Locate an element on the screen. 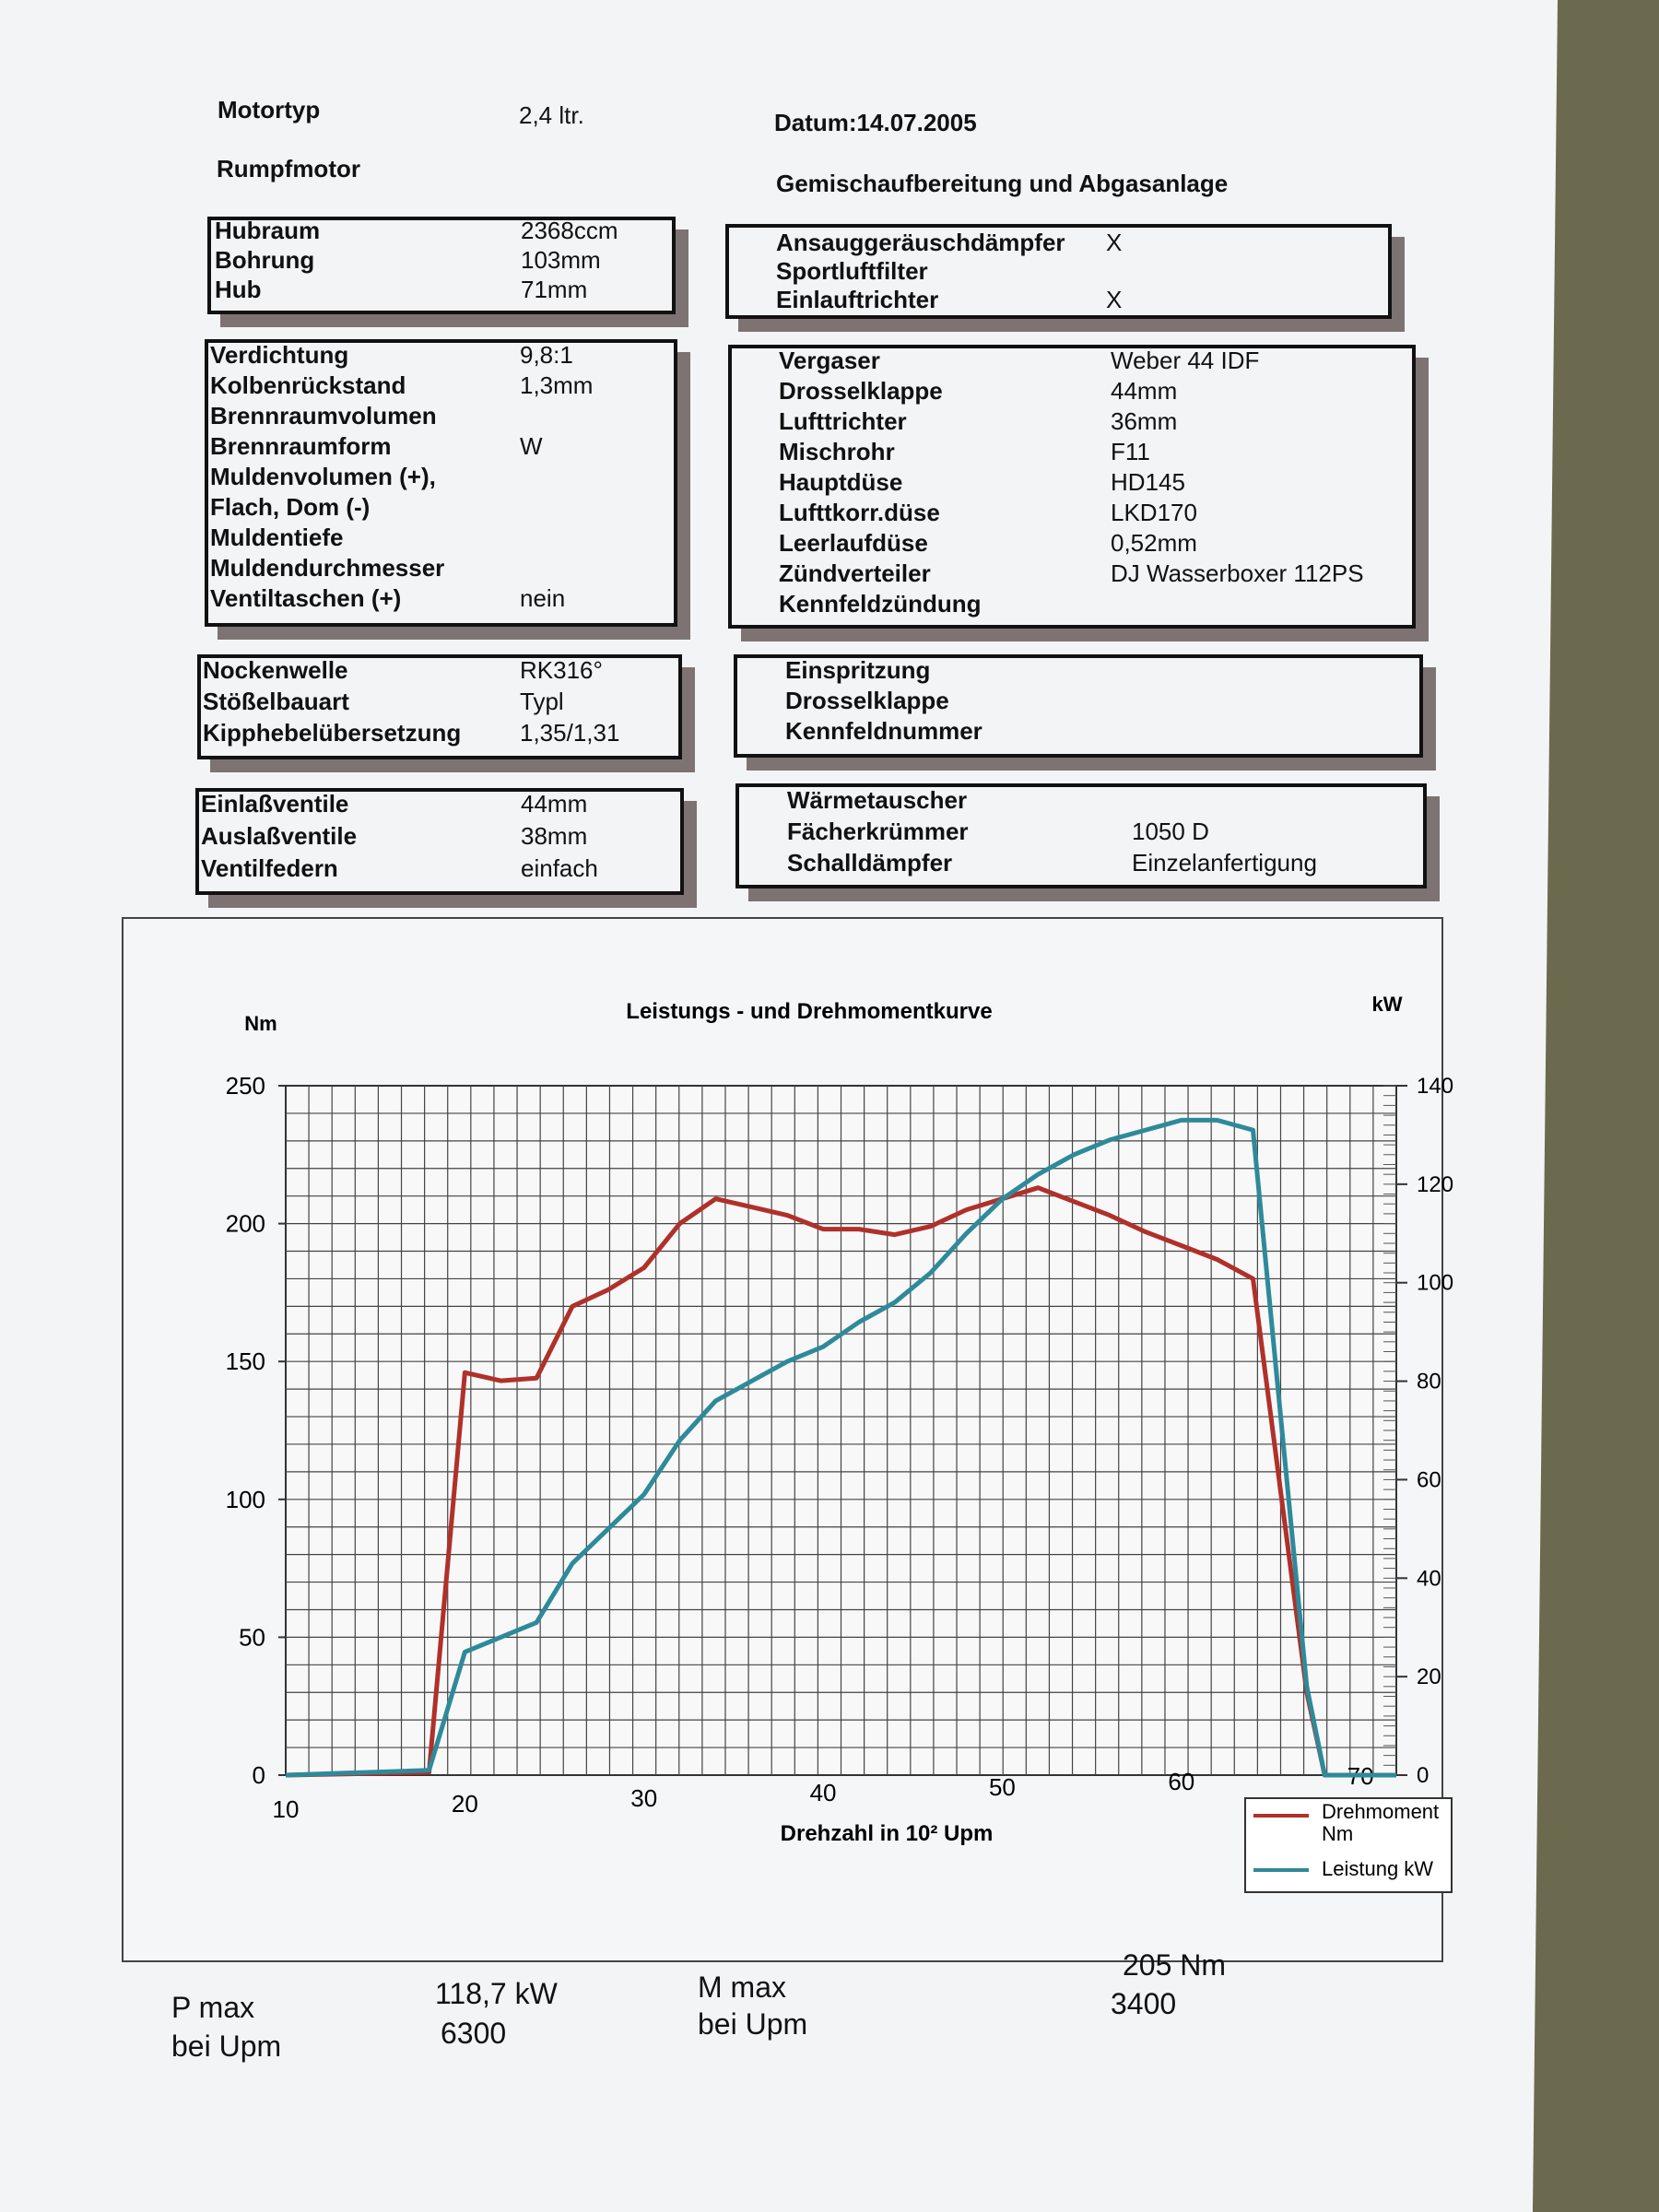  y-right-tick-label: 120 is located at coordinates (1435, 1184).